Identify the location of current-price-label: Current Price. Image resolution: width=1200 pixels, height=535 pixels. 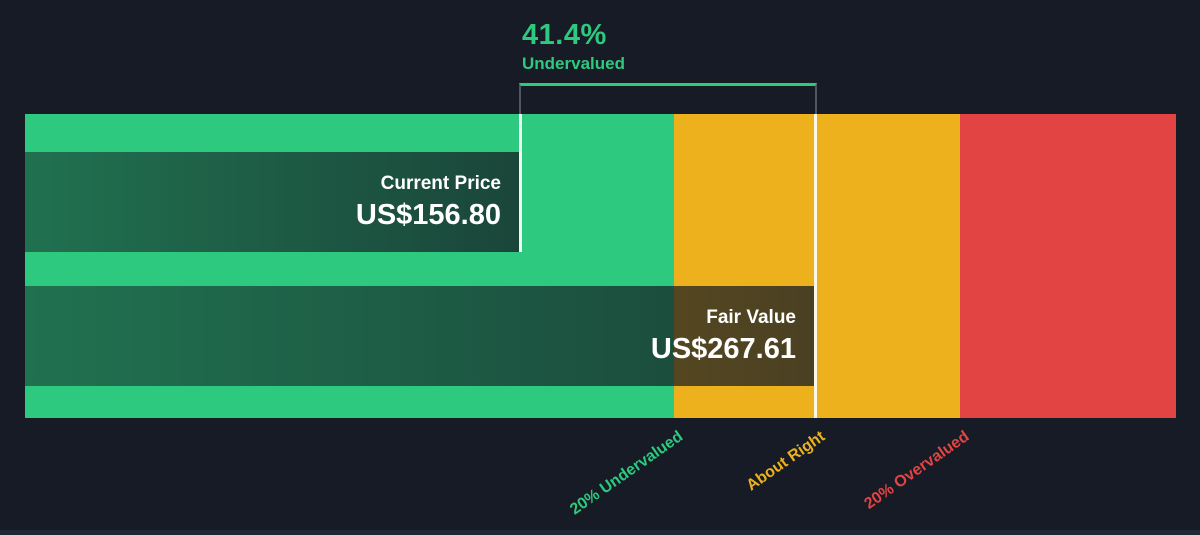
(440, 183).